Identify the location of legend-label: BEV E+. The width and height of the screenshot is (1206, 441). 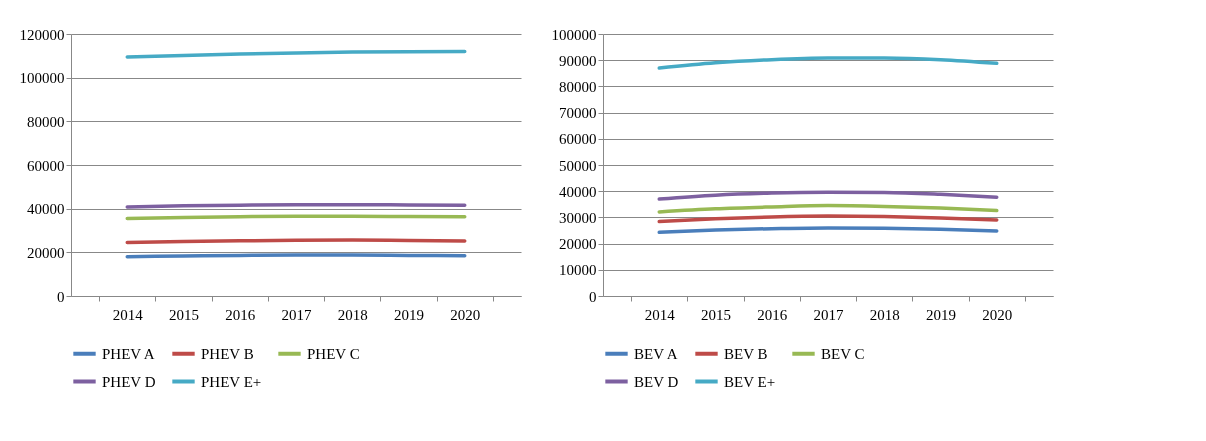
(750, 381).